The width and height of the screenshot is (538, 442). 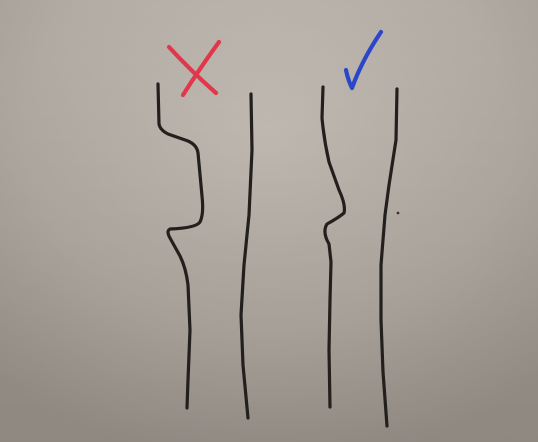 What do you see at coordinates (333, 247) in the screenshot?
I see `correct-shape-left-line` at bounding box center [333, 247].